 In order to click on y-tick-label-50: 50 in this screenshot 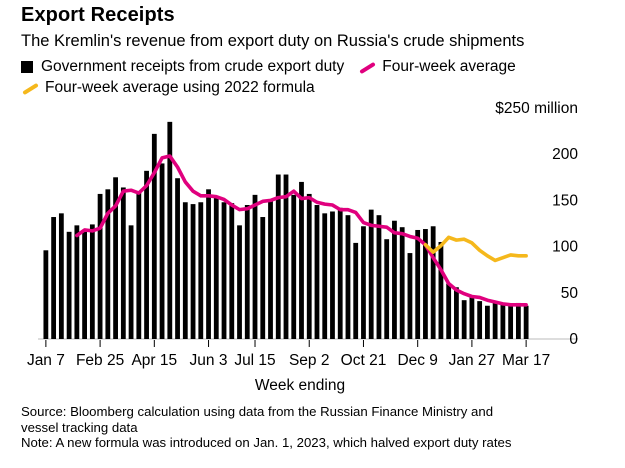, I will do `click(570, 293)`.